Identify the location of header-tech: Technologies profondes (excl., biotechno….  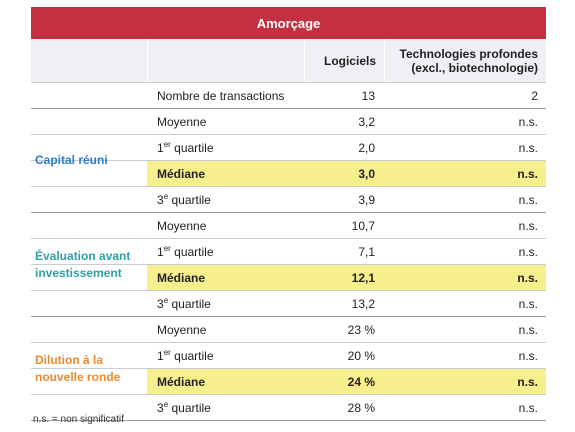
(468, 60).